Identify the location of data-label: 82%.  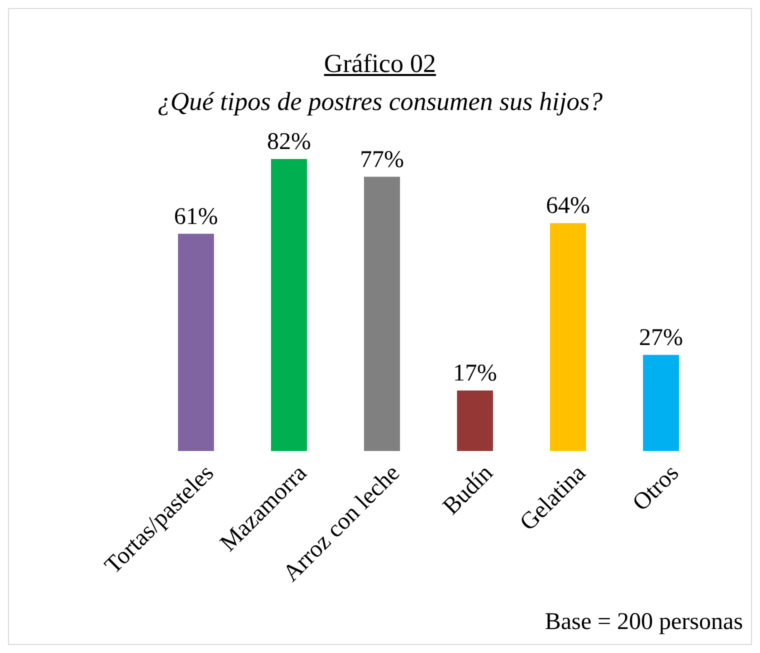
(289, 142).